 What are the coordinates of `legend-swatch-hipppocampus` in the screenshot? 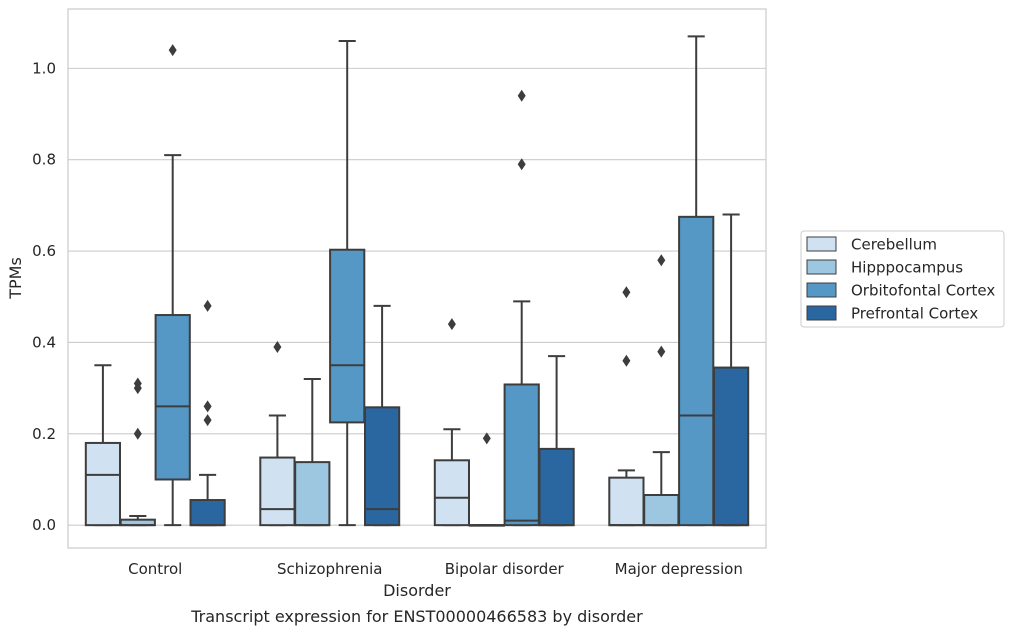 It's located at (821, 267).